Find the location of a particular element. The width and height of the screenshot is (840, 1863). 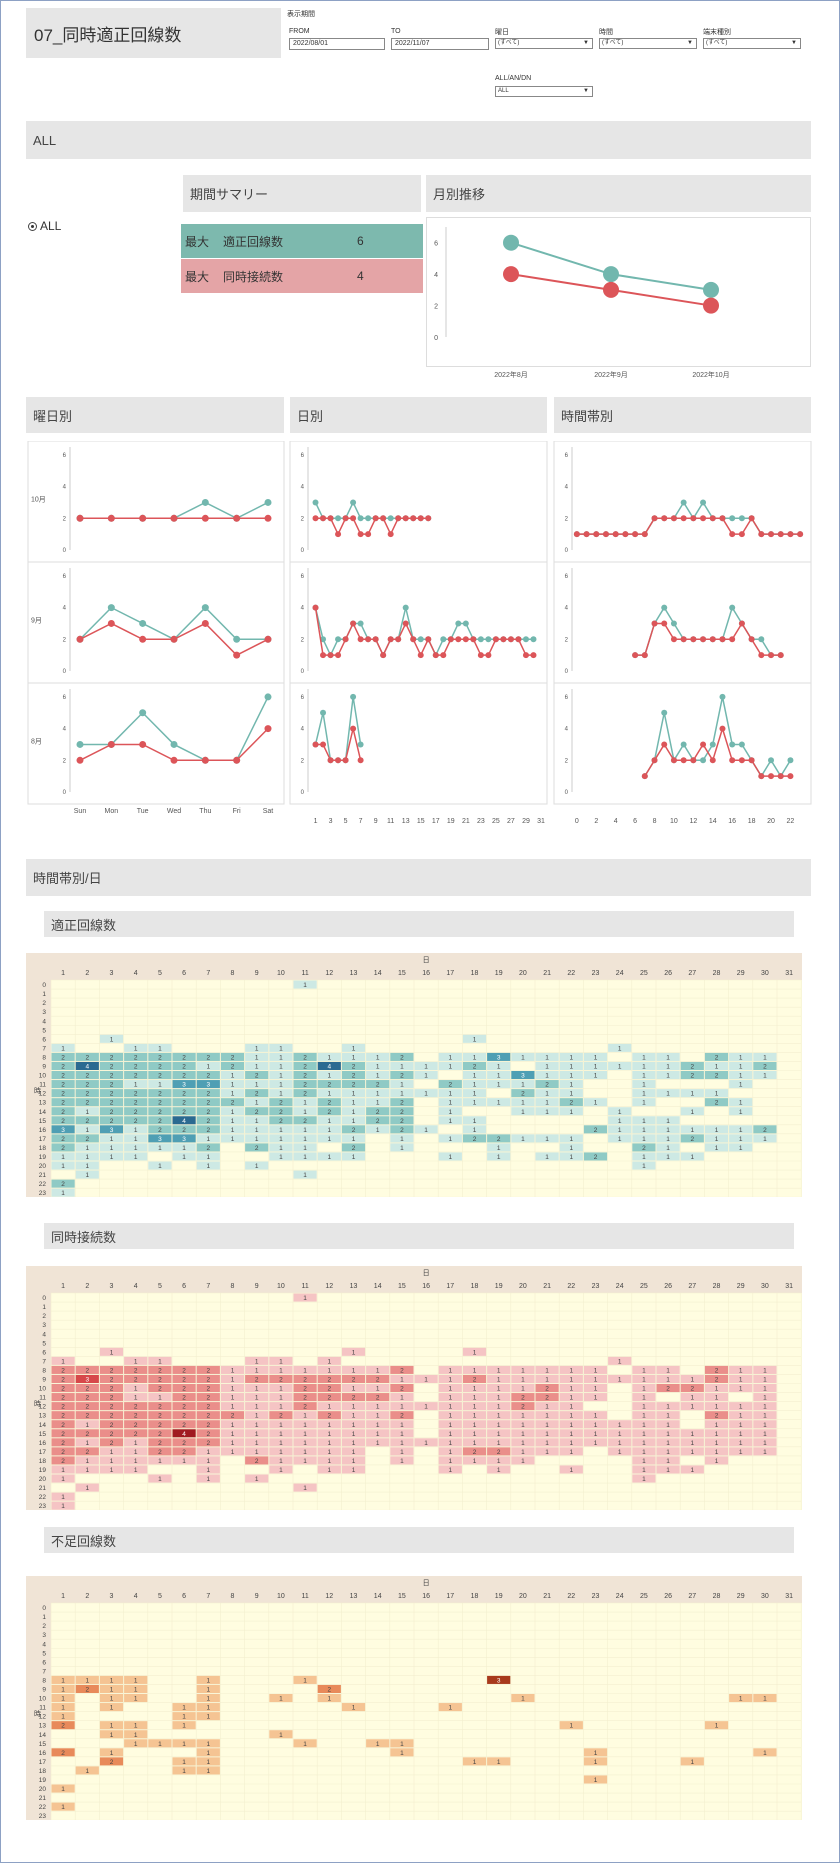

heatmap-row-label: 1 is located at coordinates (44, 1617).